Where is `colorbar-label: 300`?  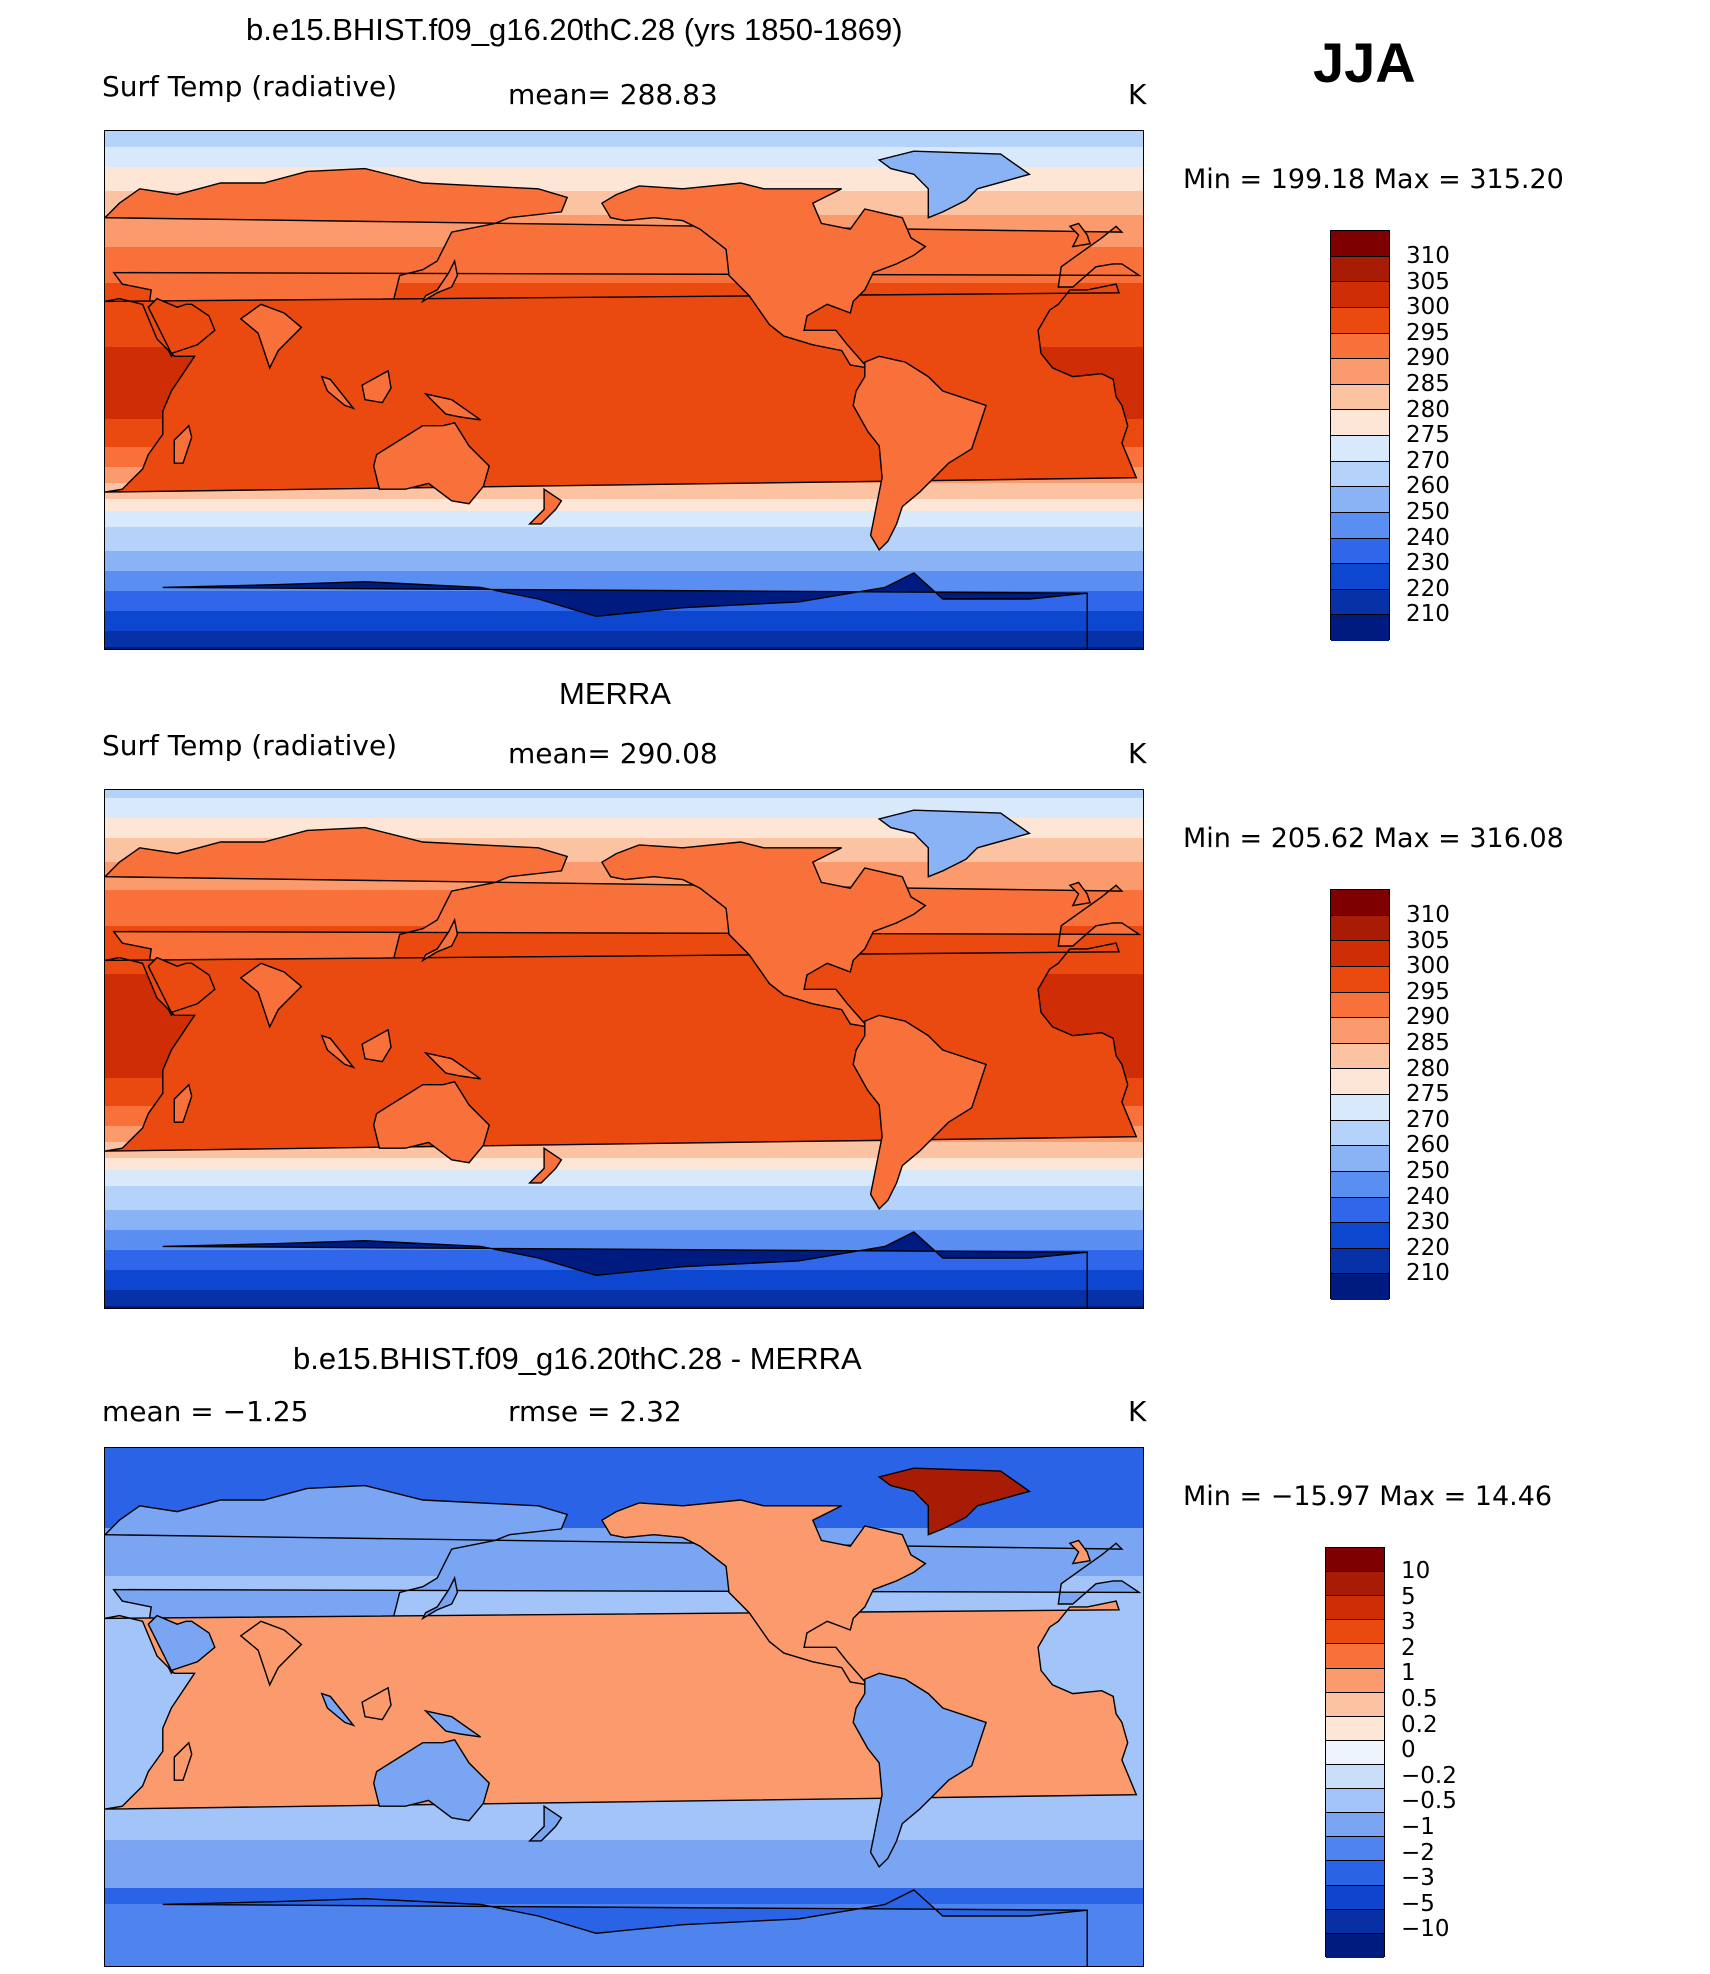 colorbar-label: 300 is located at coordinates (1428, 966).